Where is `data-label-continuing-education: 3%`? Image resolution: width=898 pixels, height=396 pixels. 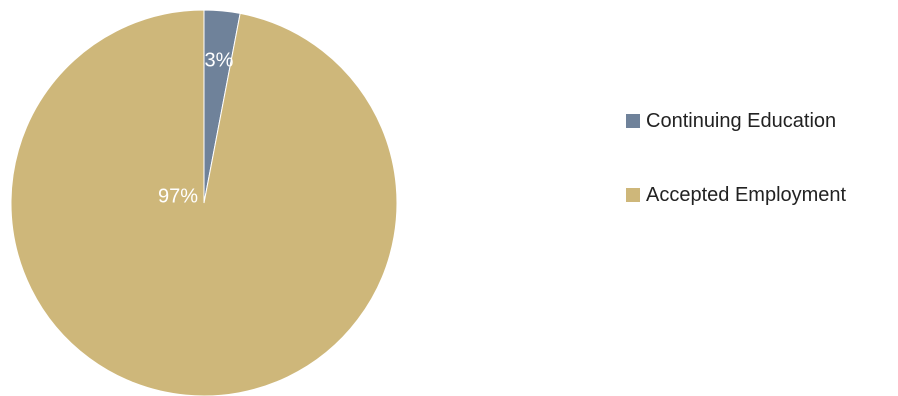
data-label-continuing-education: 3% is located at coordinates (219, 60).